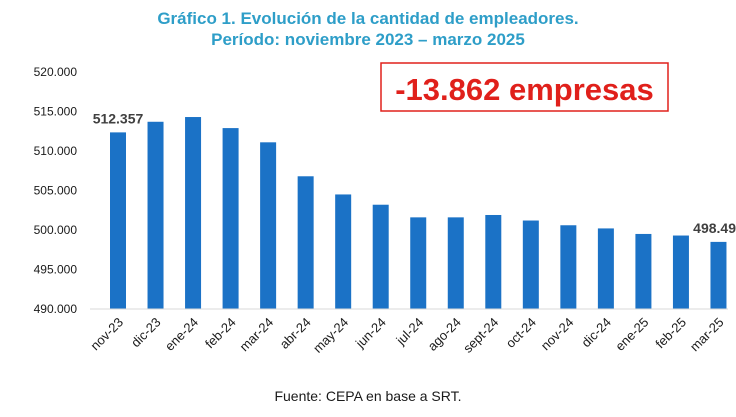 This screenshot has height=417, width=736. I want to click on x-tick-label: nov-23, so click(106, 334).